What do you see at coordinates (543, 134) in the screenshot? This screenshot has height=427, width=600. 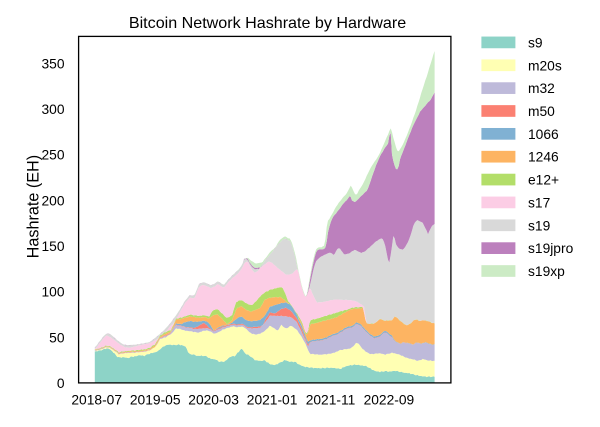 I see `svg-text: 1066` at bounding box center [543, 134].